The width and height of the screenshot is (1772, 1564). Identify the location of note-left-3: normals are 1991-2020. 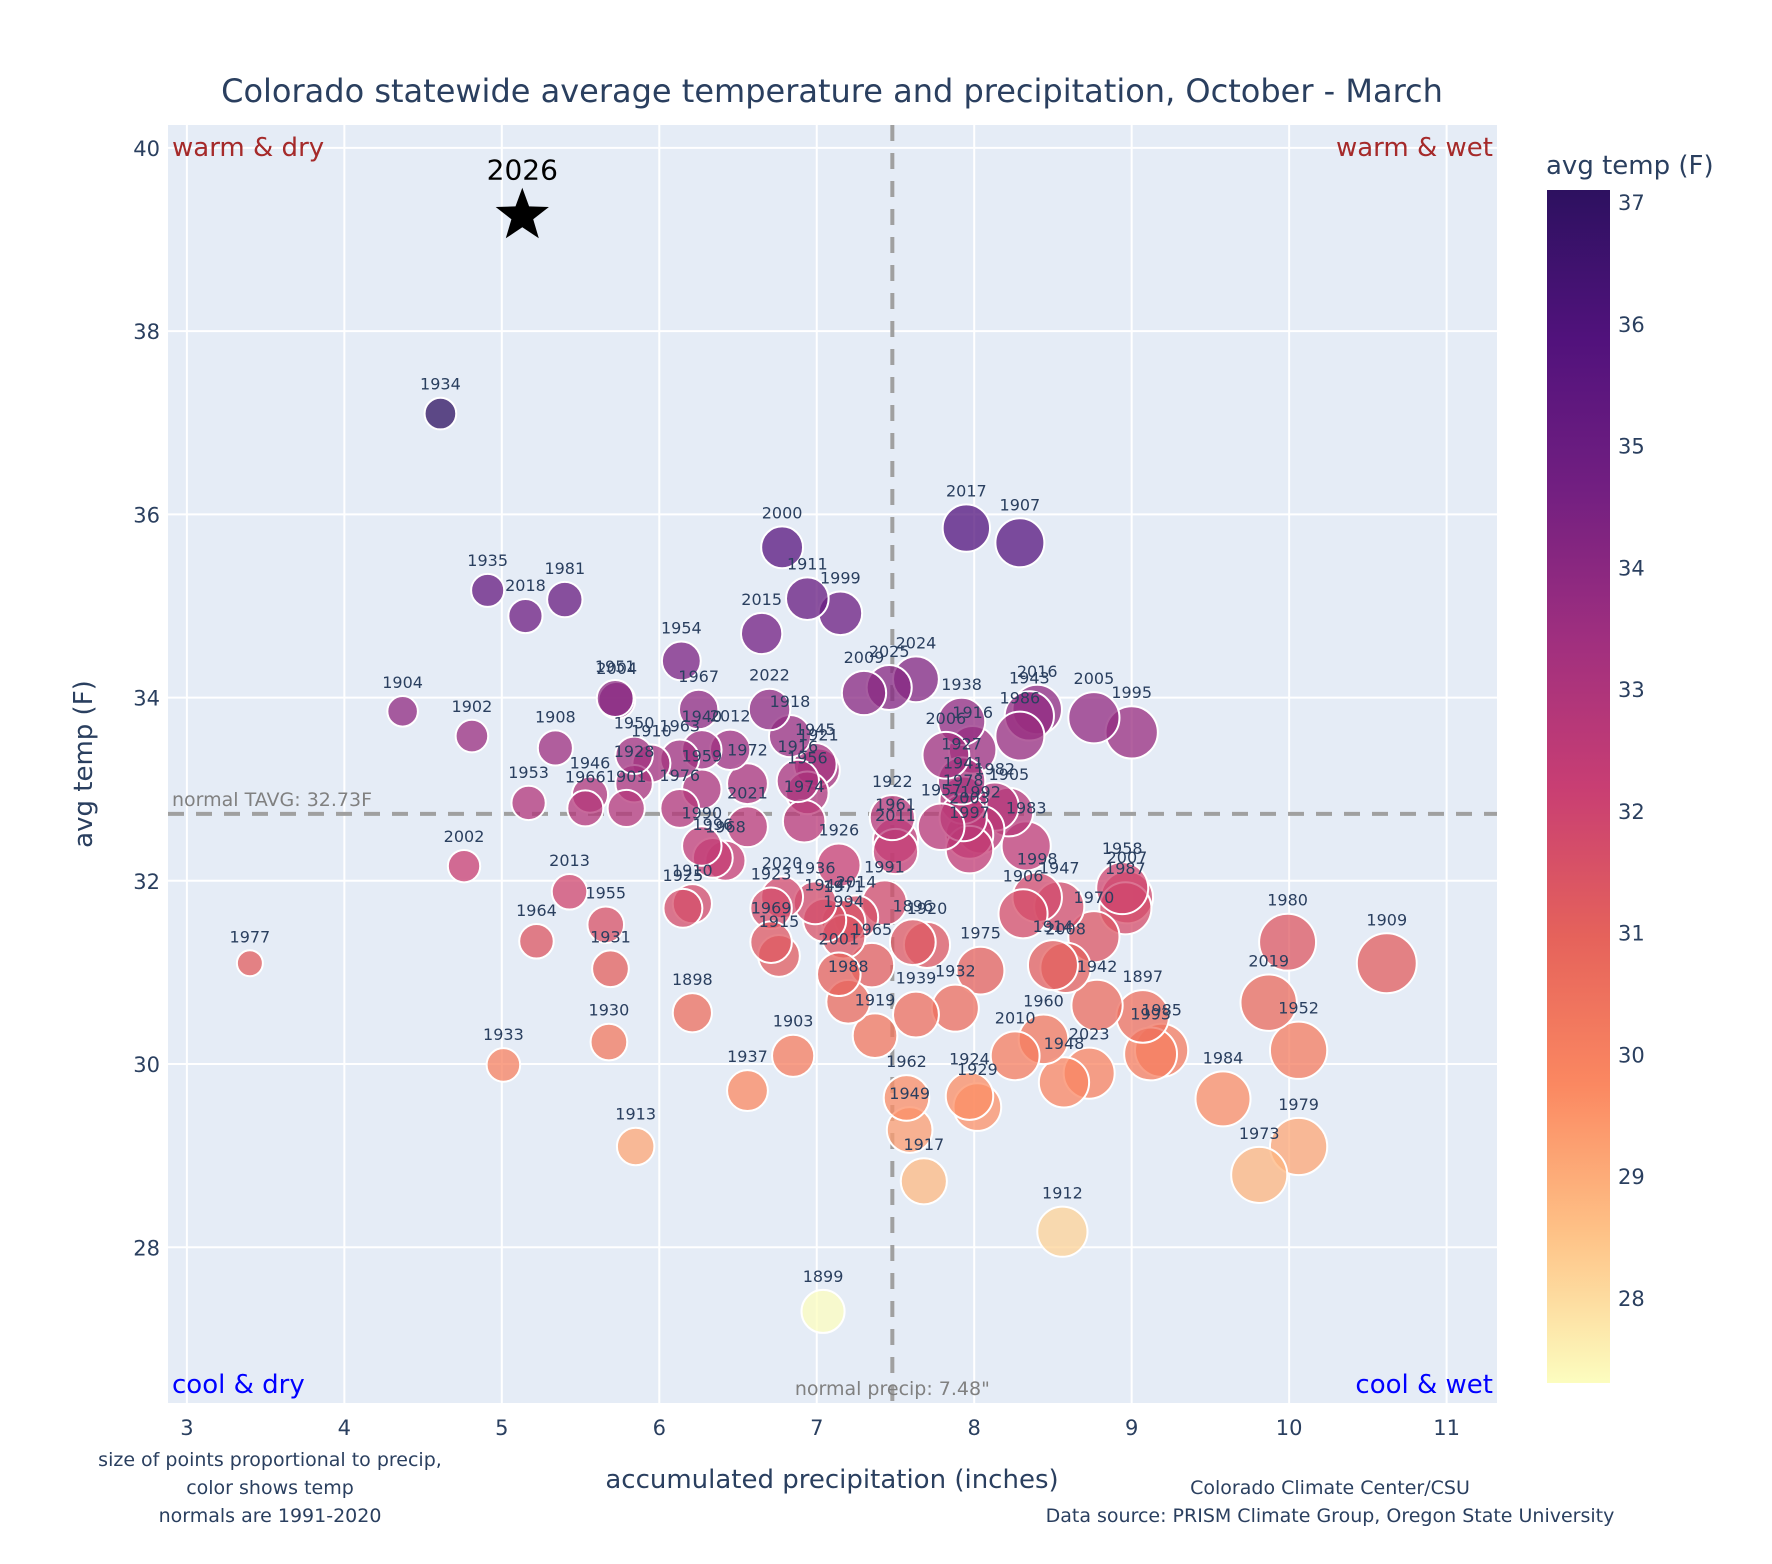
(270, 1516).